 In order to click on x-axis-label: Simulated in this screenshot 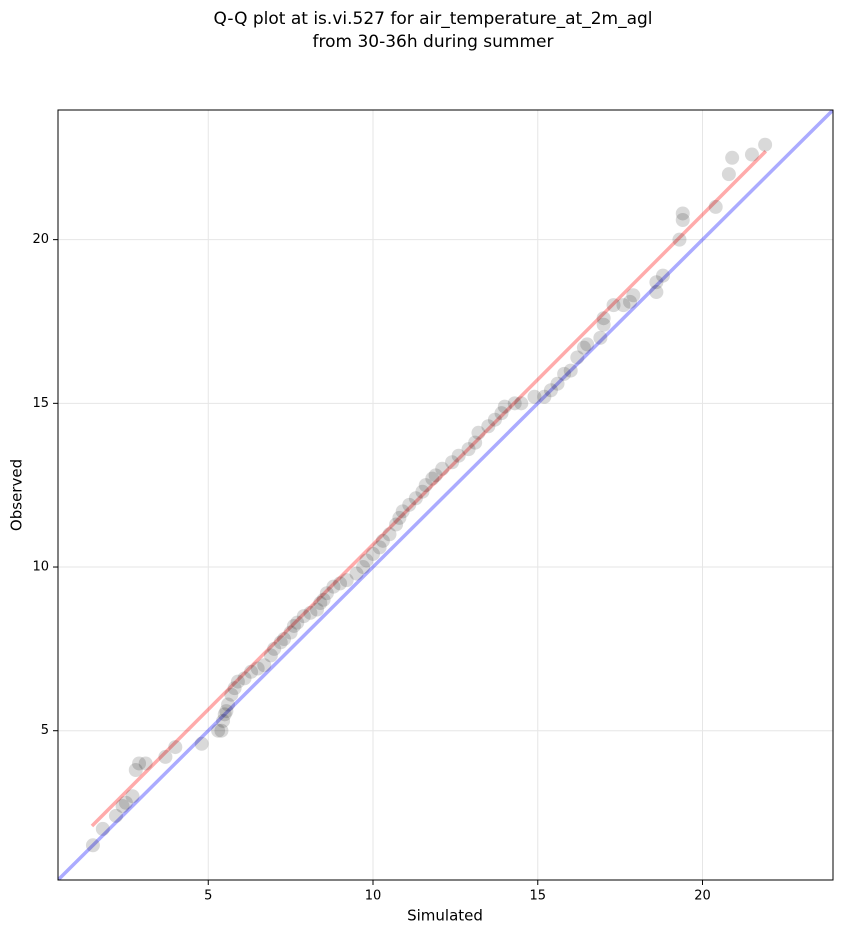, I will do `click(445, 916)`.